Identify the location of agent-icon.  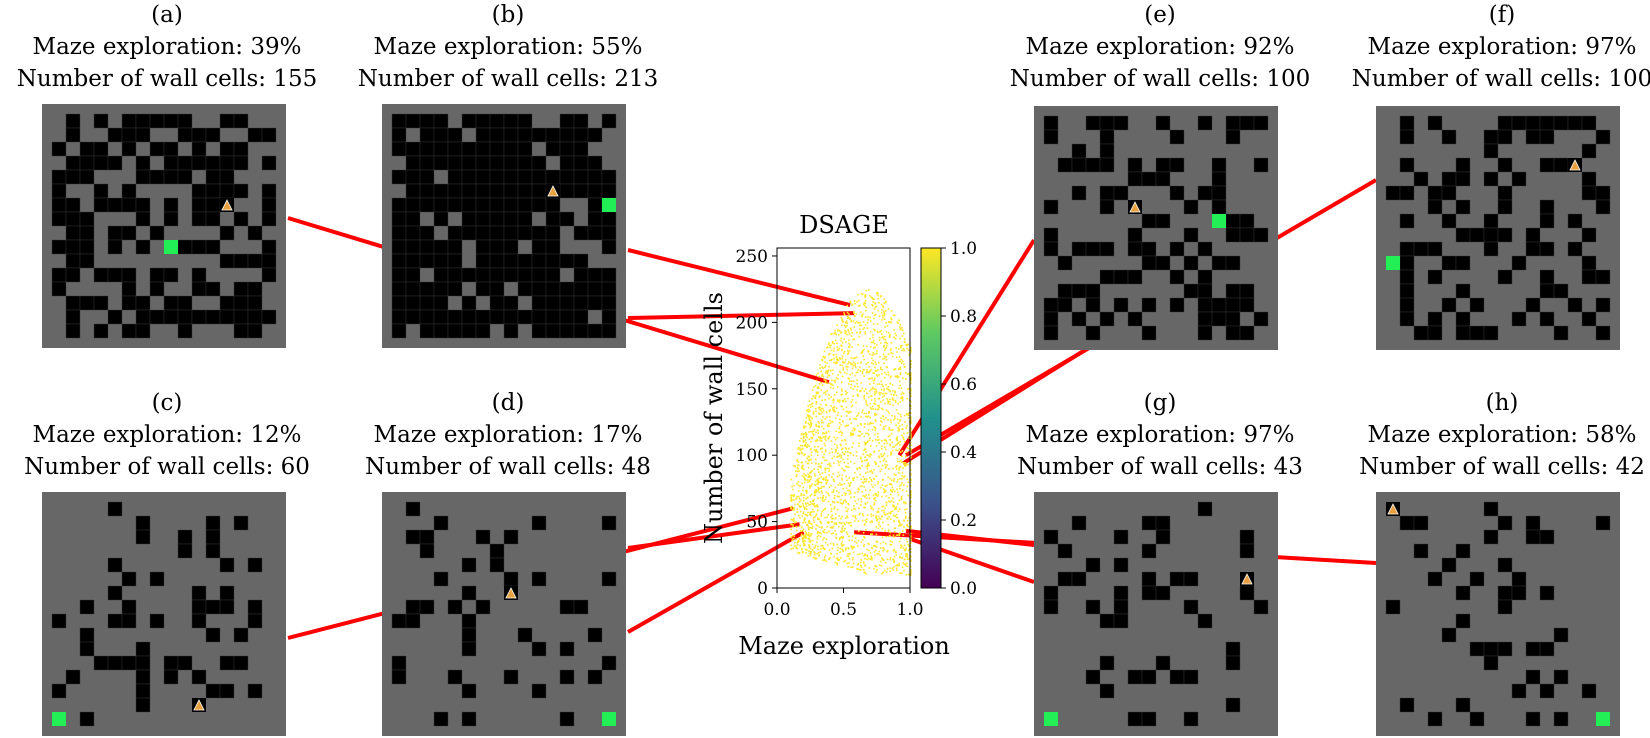
(199, 705).